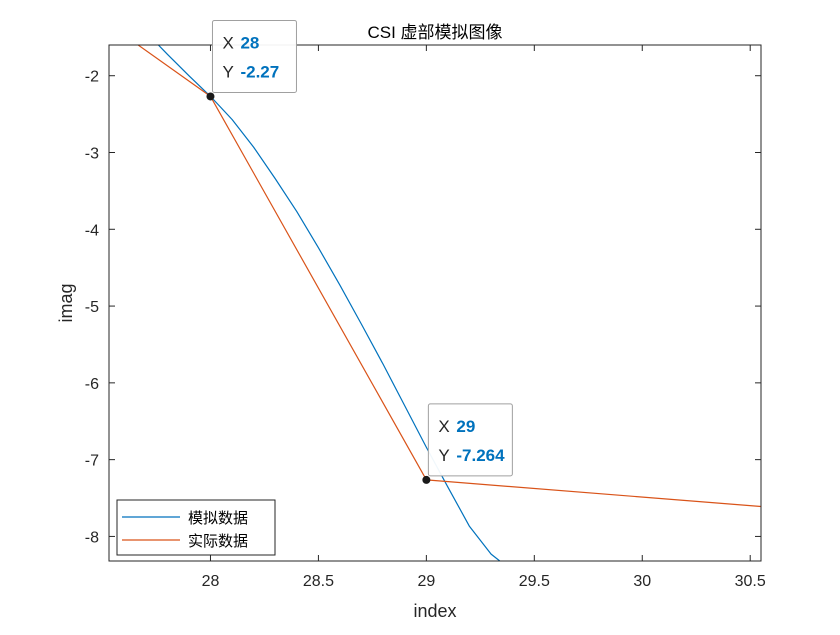 The height and width of the screenshot is (635, 840). I want to click on y-tick-label: -4, so click(92, 230).